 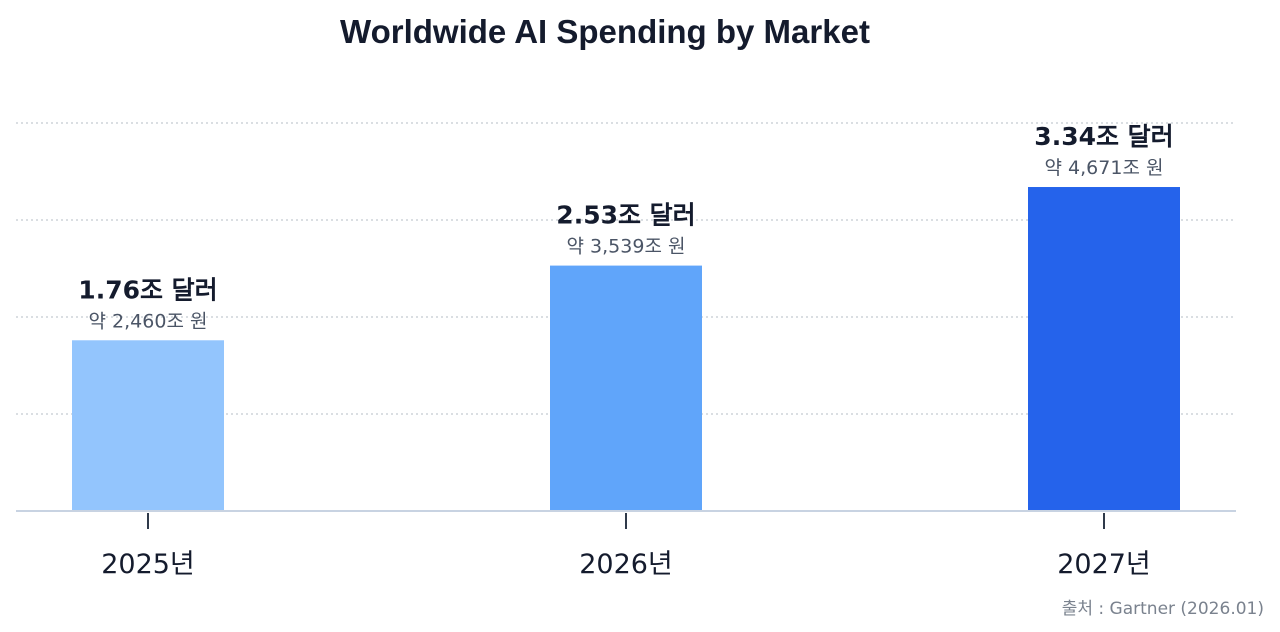 What do you see at coordinates (1104, 564) in the screenshot?
I see `x-tick-label: 2027년` at bounding box center [1104, 564].